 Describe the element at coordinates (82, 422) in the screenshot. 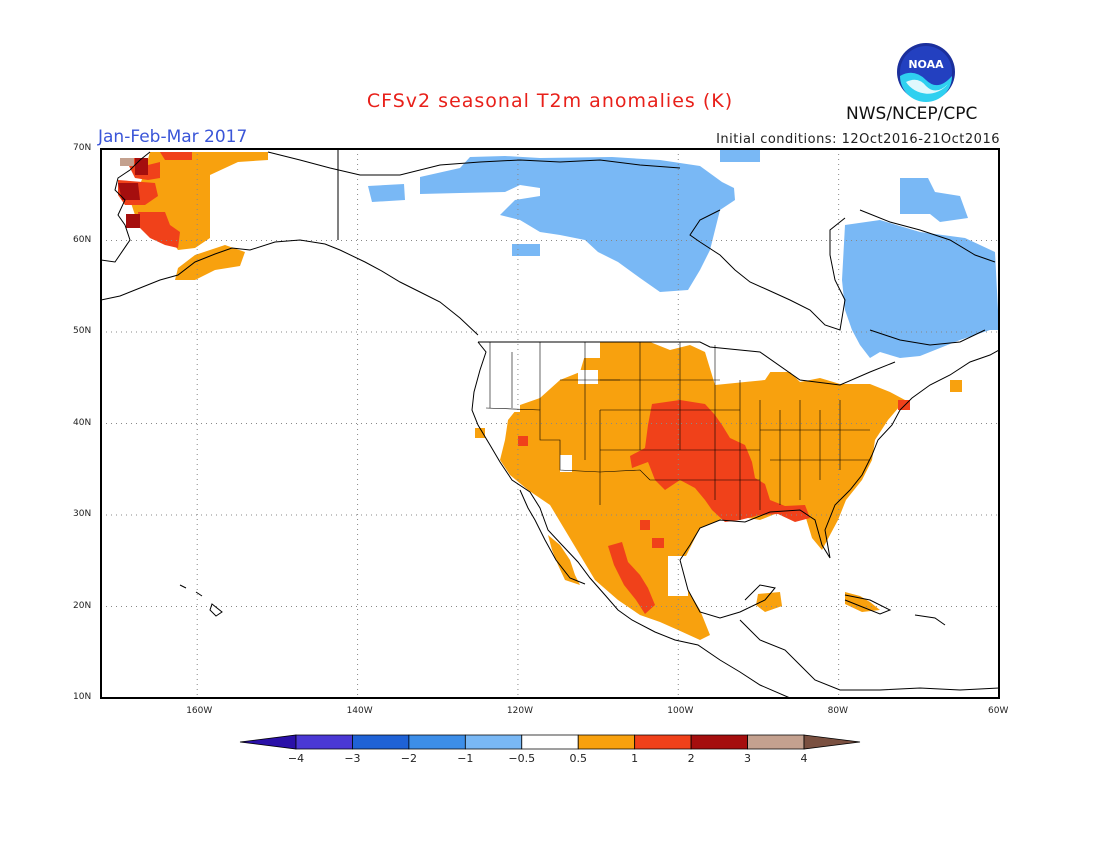

I see `lat-label: 40N` at that location.